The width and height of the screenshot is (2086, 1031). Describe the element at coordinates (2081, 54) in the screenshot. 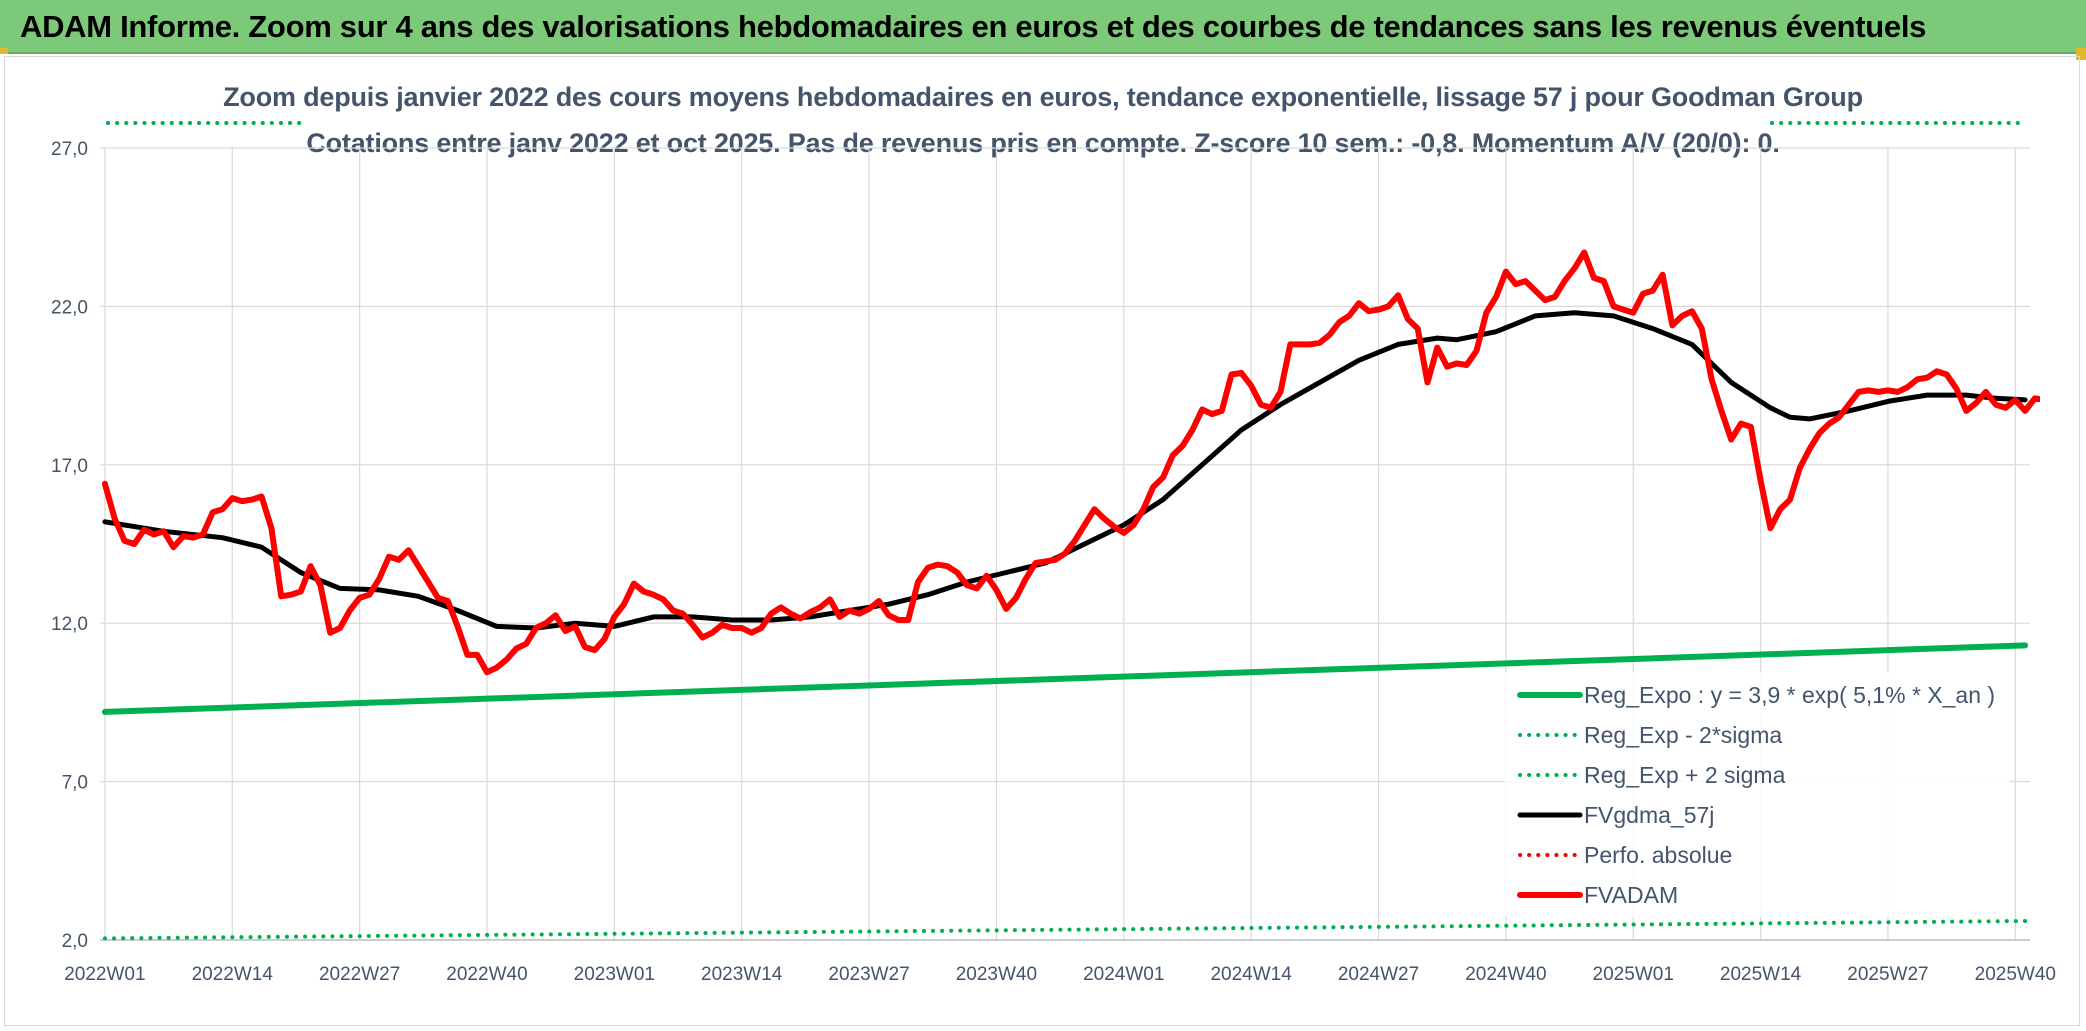

I see `accent-mark-right` at that location.